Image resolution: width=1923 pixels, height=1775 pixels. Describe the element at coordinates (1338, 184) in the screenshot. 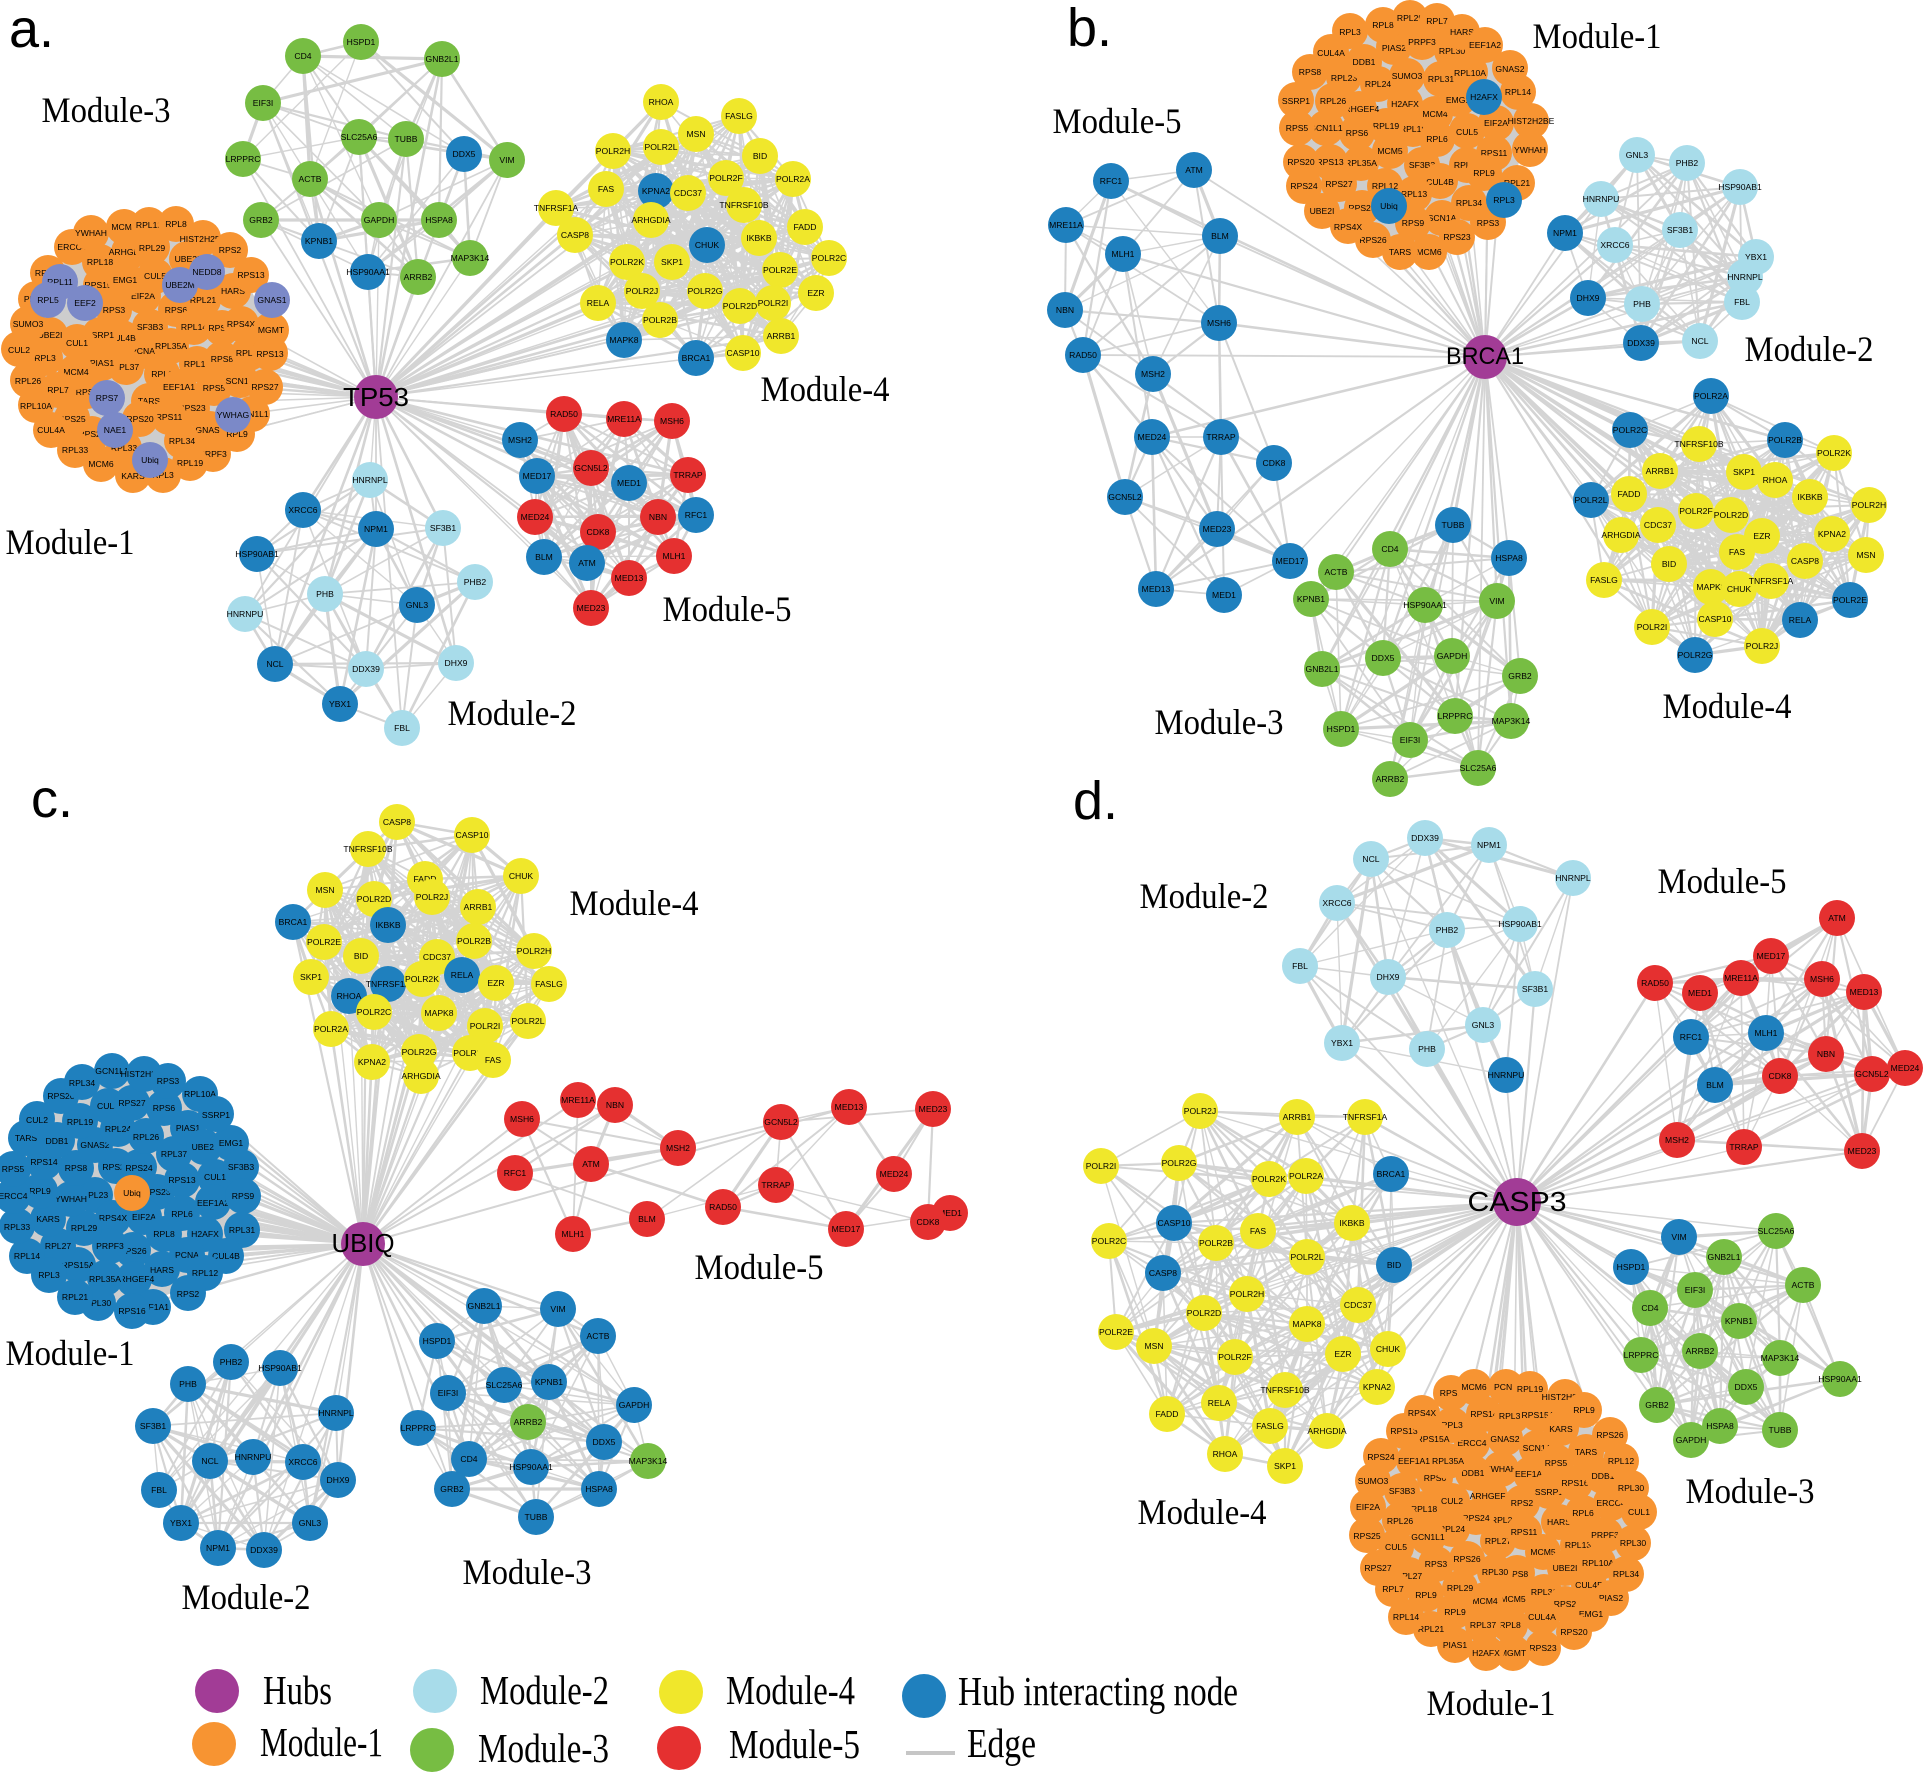

I see `svg-text: RPS27` at that location.